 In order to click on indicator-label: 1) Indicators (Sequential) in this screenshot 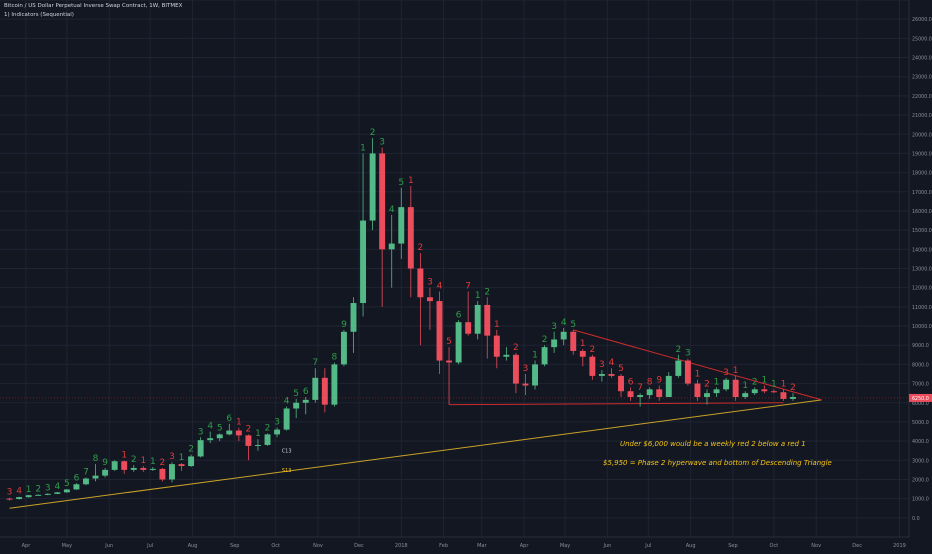, I will do `click(39, 15)`.